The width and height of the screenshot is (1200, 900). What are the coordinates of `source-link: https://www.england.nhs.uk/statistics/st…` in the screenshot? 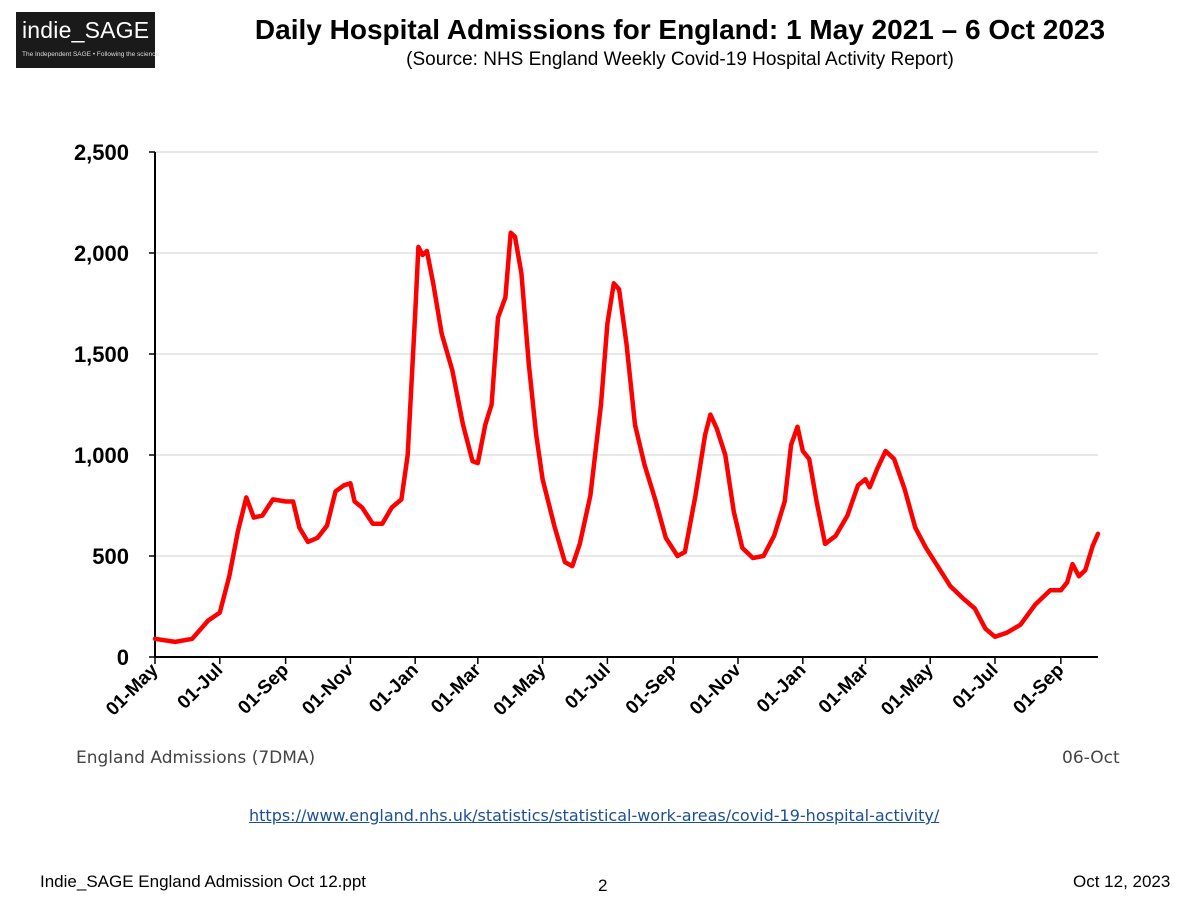 It's located at (594, 815).